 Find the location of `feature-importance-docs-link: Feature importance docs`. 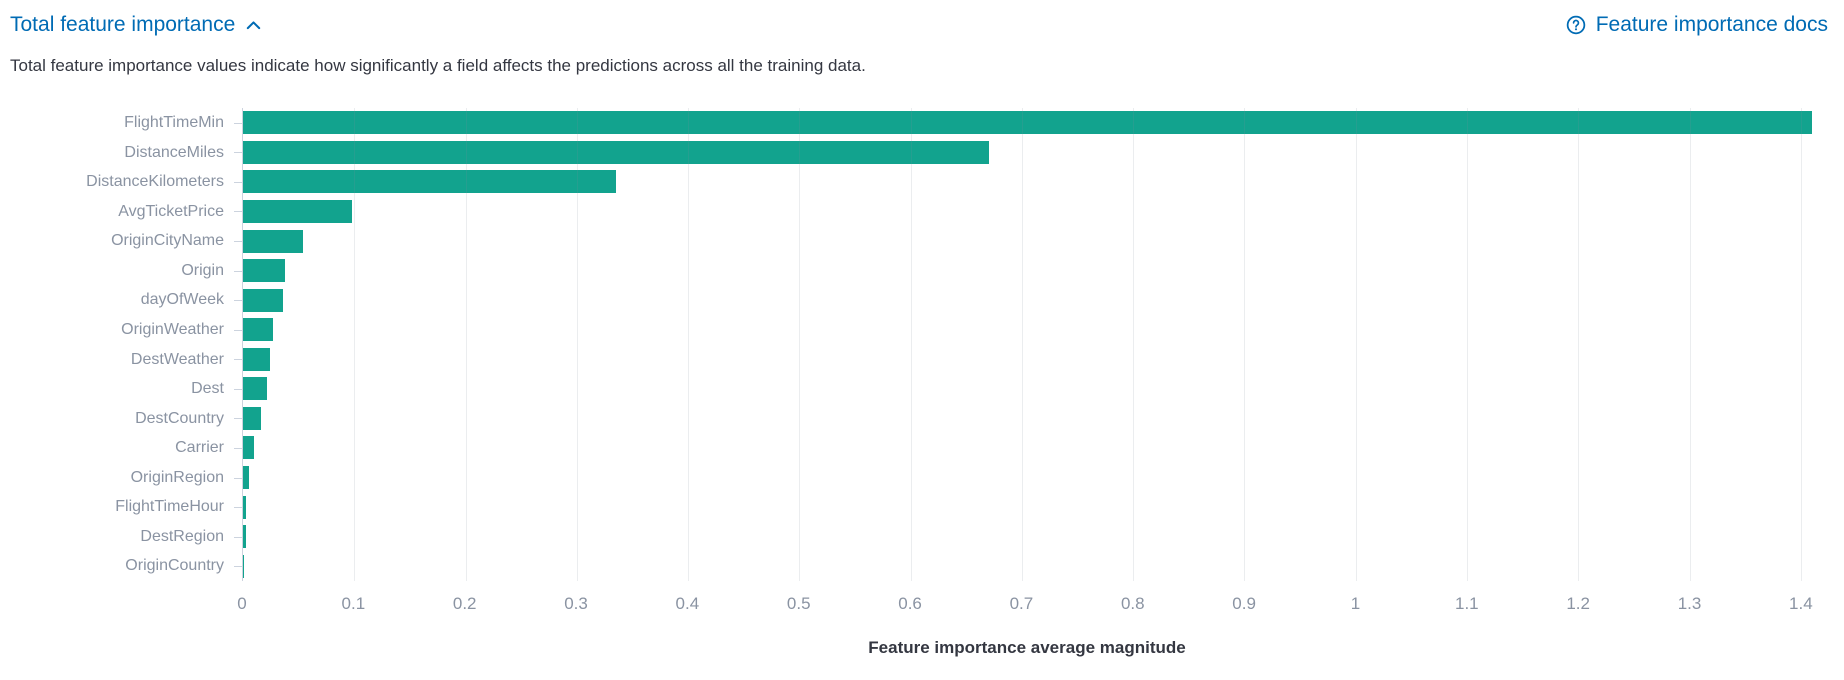

feature-importance-docs-link: Feature importance docs is located at coordinates (1696, 25).